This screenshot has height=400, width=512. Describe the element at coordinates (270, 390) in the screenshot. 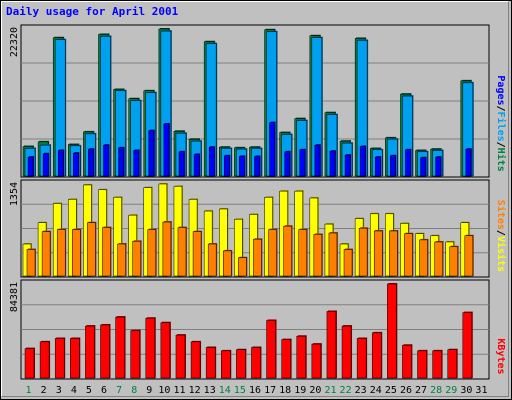

I see `x-tick-label-17: 17` at that location.